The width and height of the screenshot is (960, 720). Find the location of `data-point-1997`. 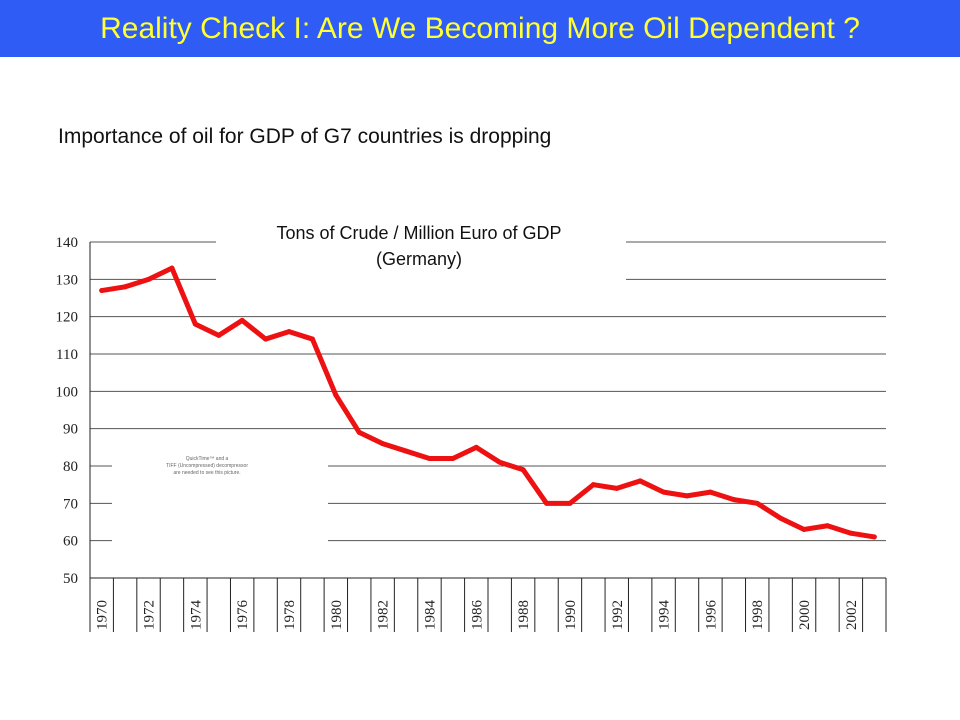

data-point-1997 is located at coordinates (734, 500).